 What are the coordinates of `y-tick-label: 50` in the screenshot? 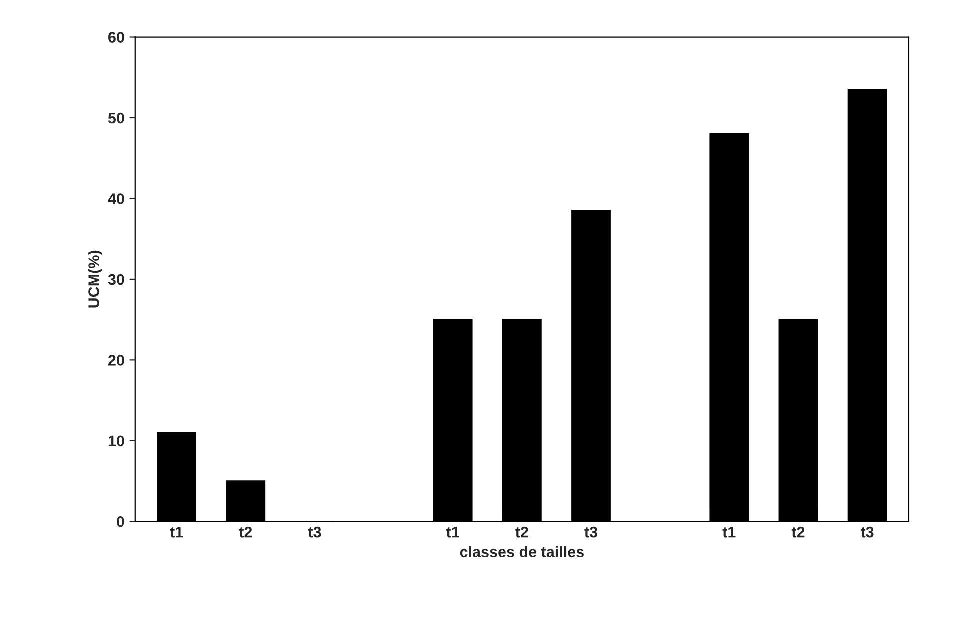 It's located at (116, 118).